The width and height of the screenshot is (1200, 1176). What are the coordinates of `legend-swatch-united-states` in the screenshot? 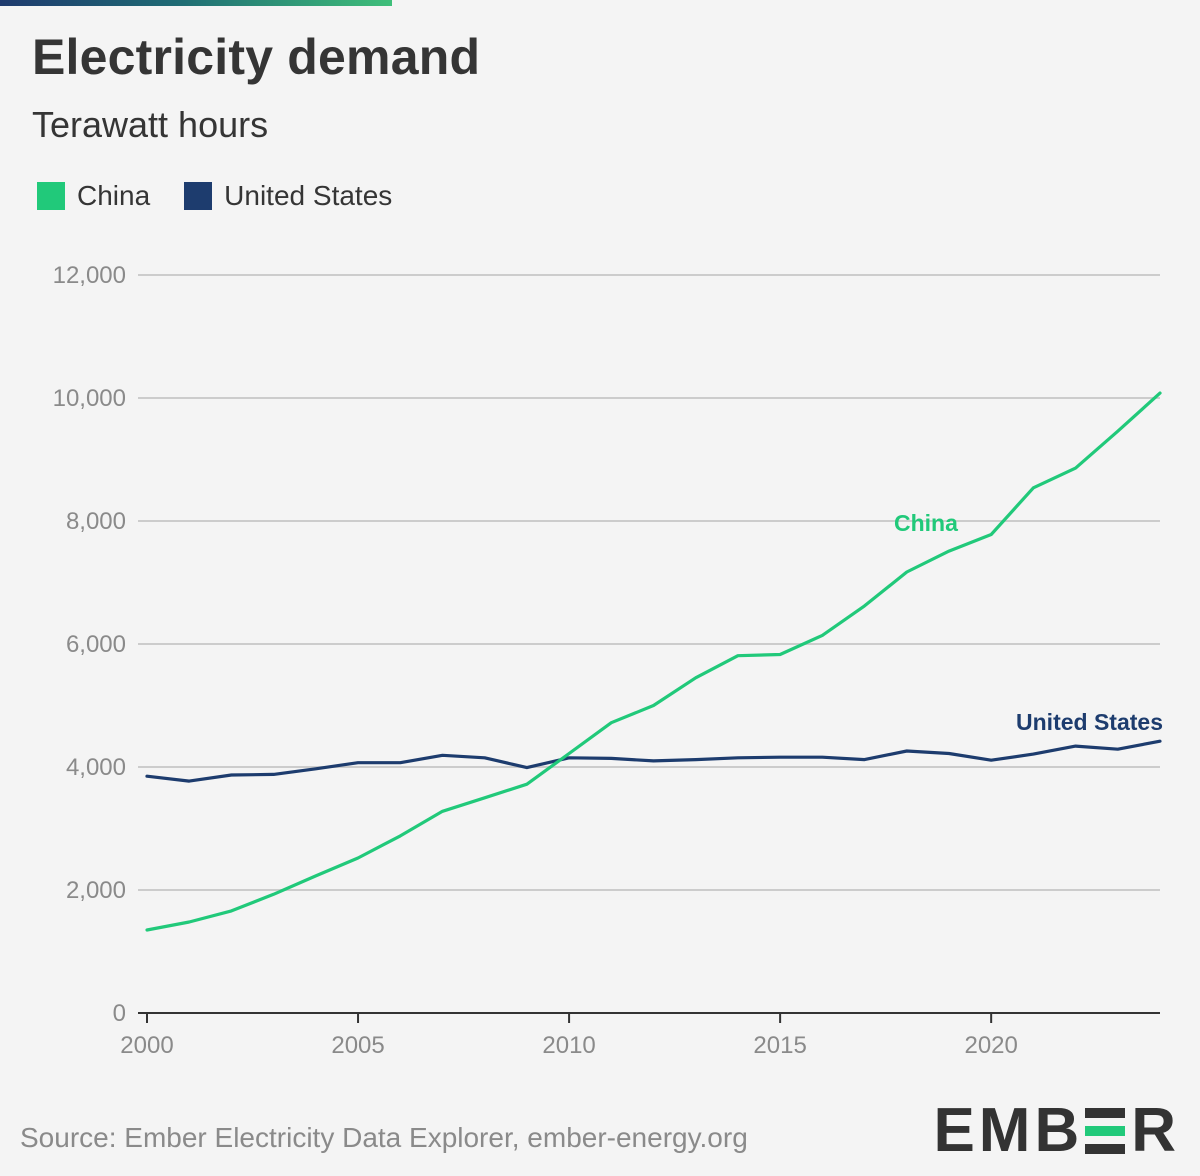 It's located at (198, 196).